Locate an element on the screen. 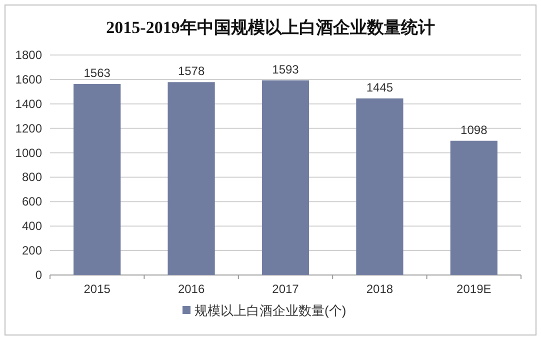 The image size is (541, 340). x-tick-label: 2016 is located at coordinates (191, 289).